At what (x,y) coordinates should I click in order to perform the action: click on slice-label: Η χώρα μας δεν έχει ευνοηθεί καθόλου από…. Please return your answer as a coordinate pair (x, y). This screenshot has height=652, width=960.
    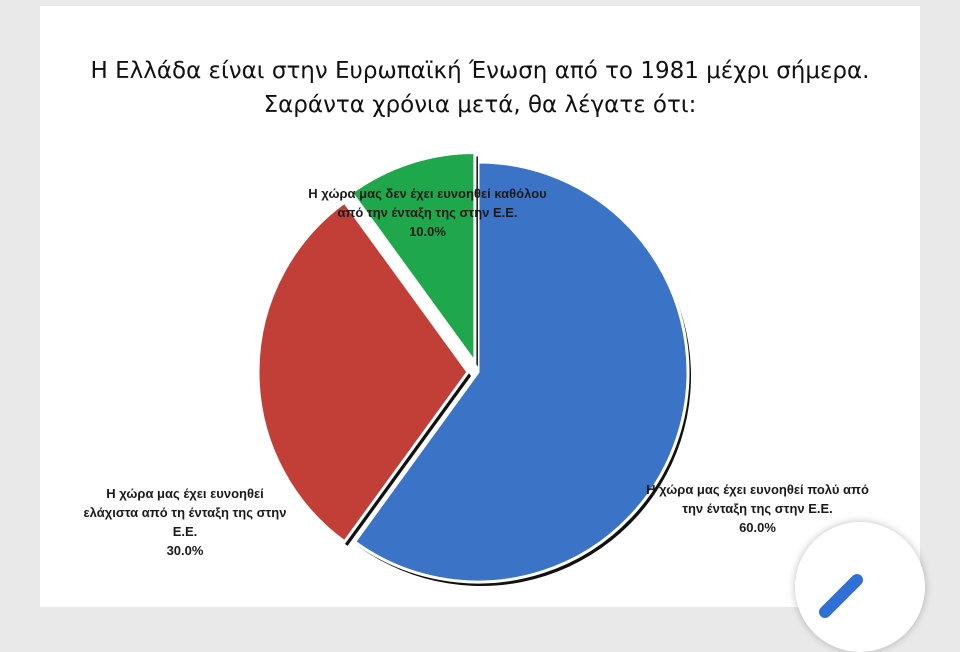
    Looking at the image, I should click on (427, 203).